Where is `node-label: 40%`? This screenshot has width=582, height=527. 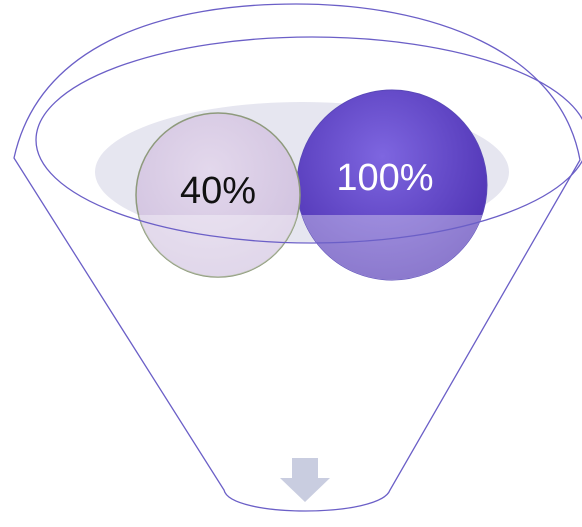
node-label: 40% is located at coordinates (218, 191).